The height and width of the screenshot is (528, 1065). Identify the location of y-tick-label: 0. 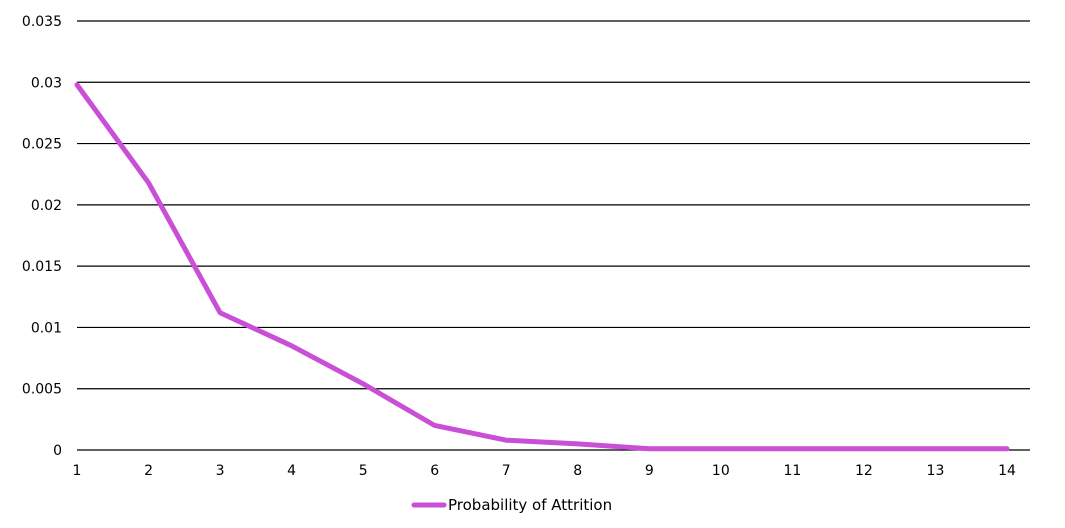
(57, 451).